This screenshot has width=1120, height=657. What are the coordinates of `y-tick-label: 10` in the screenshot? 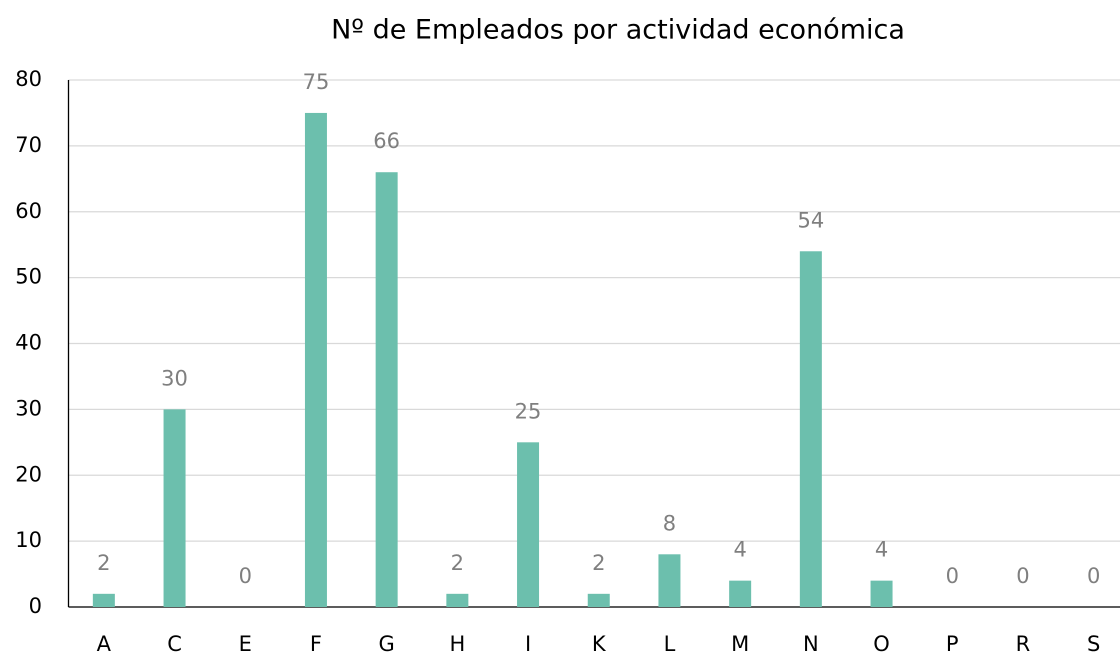 It's located at (28, 540).